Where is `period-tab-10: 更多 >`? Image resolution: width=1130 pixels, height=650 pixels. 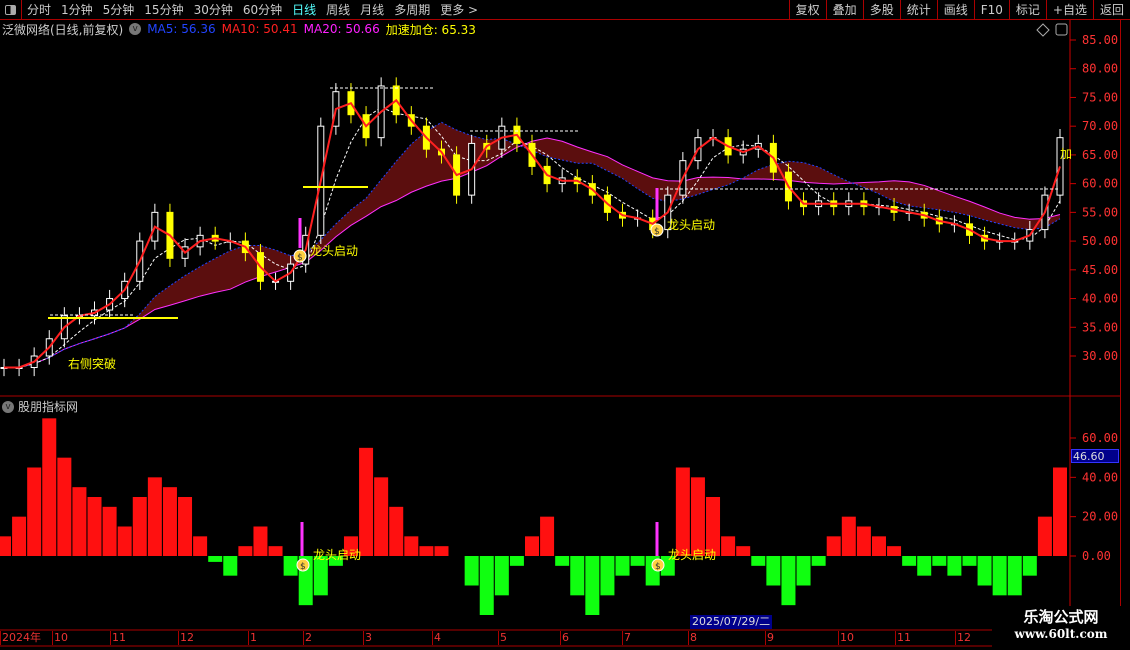 period-tab-10: 更多 > is located at coordinates (459, 10).